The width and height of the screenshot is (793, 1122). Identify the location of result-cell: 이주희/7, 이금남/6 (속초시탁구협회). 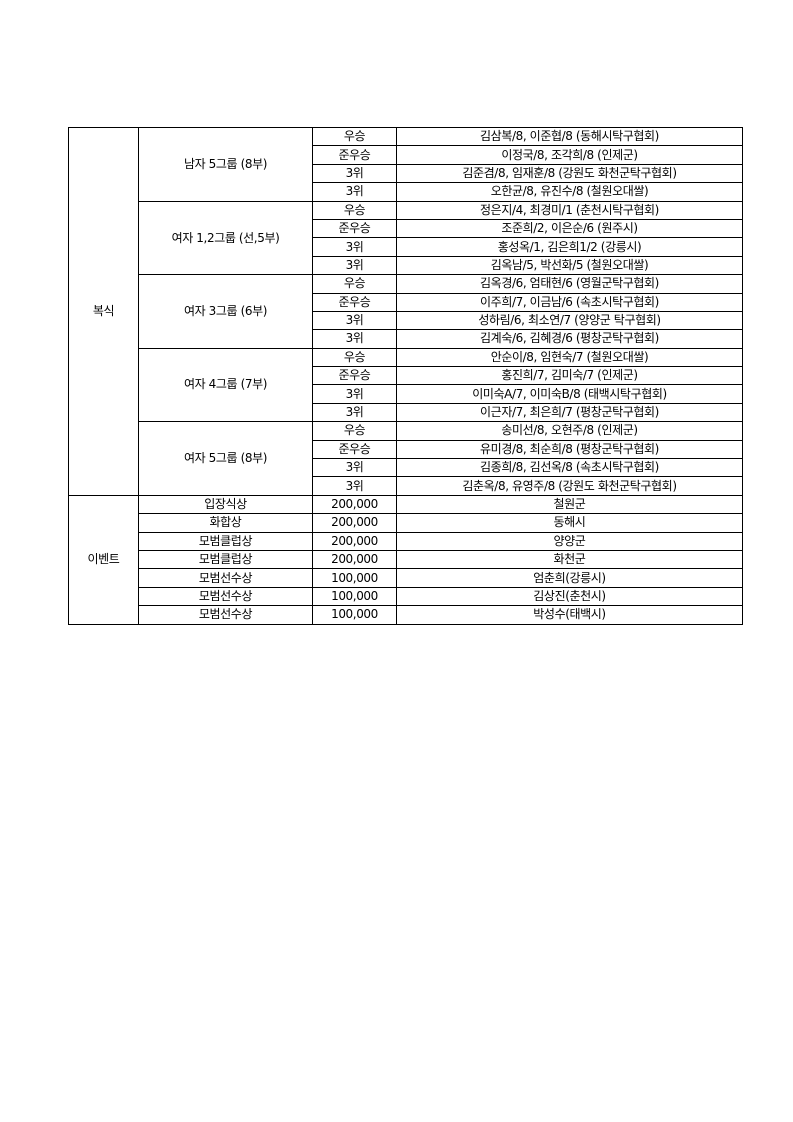
(569, 302).